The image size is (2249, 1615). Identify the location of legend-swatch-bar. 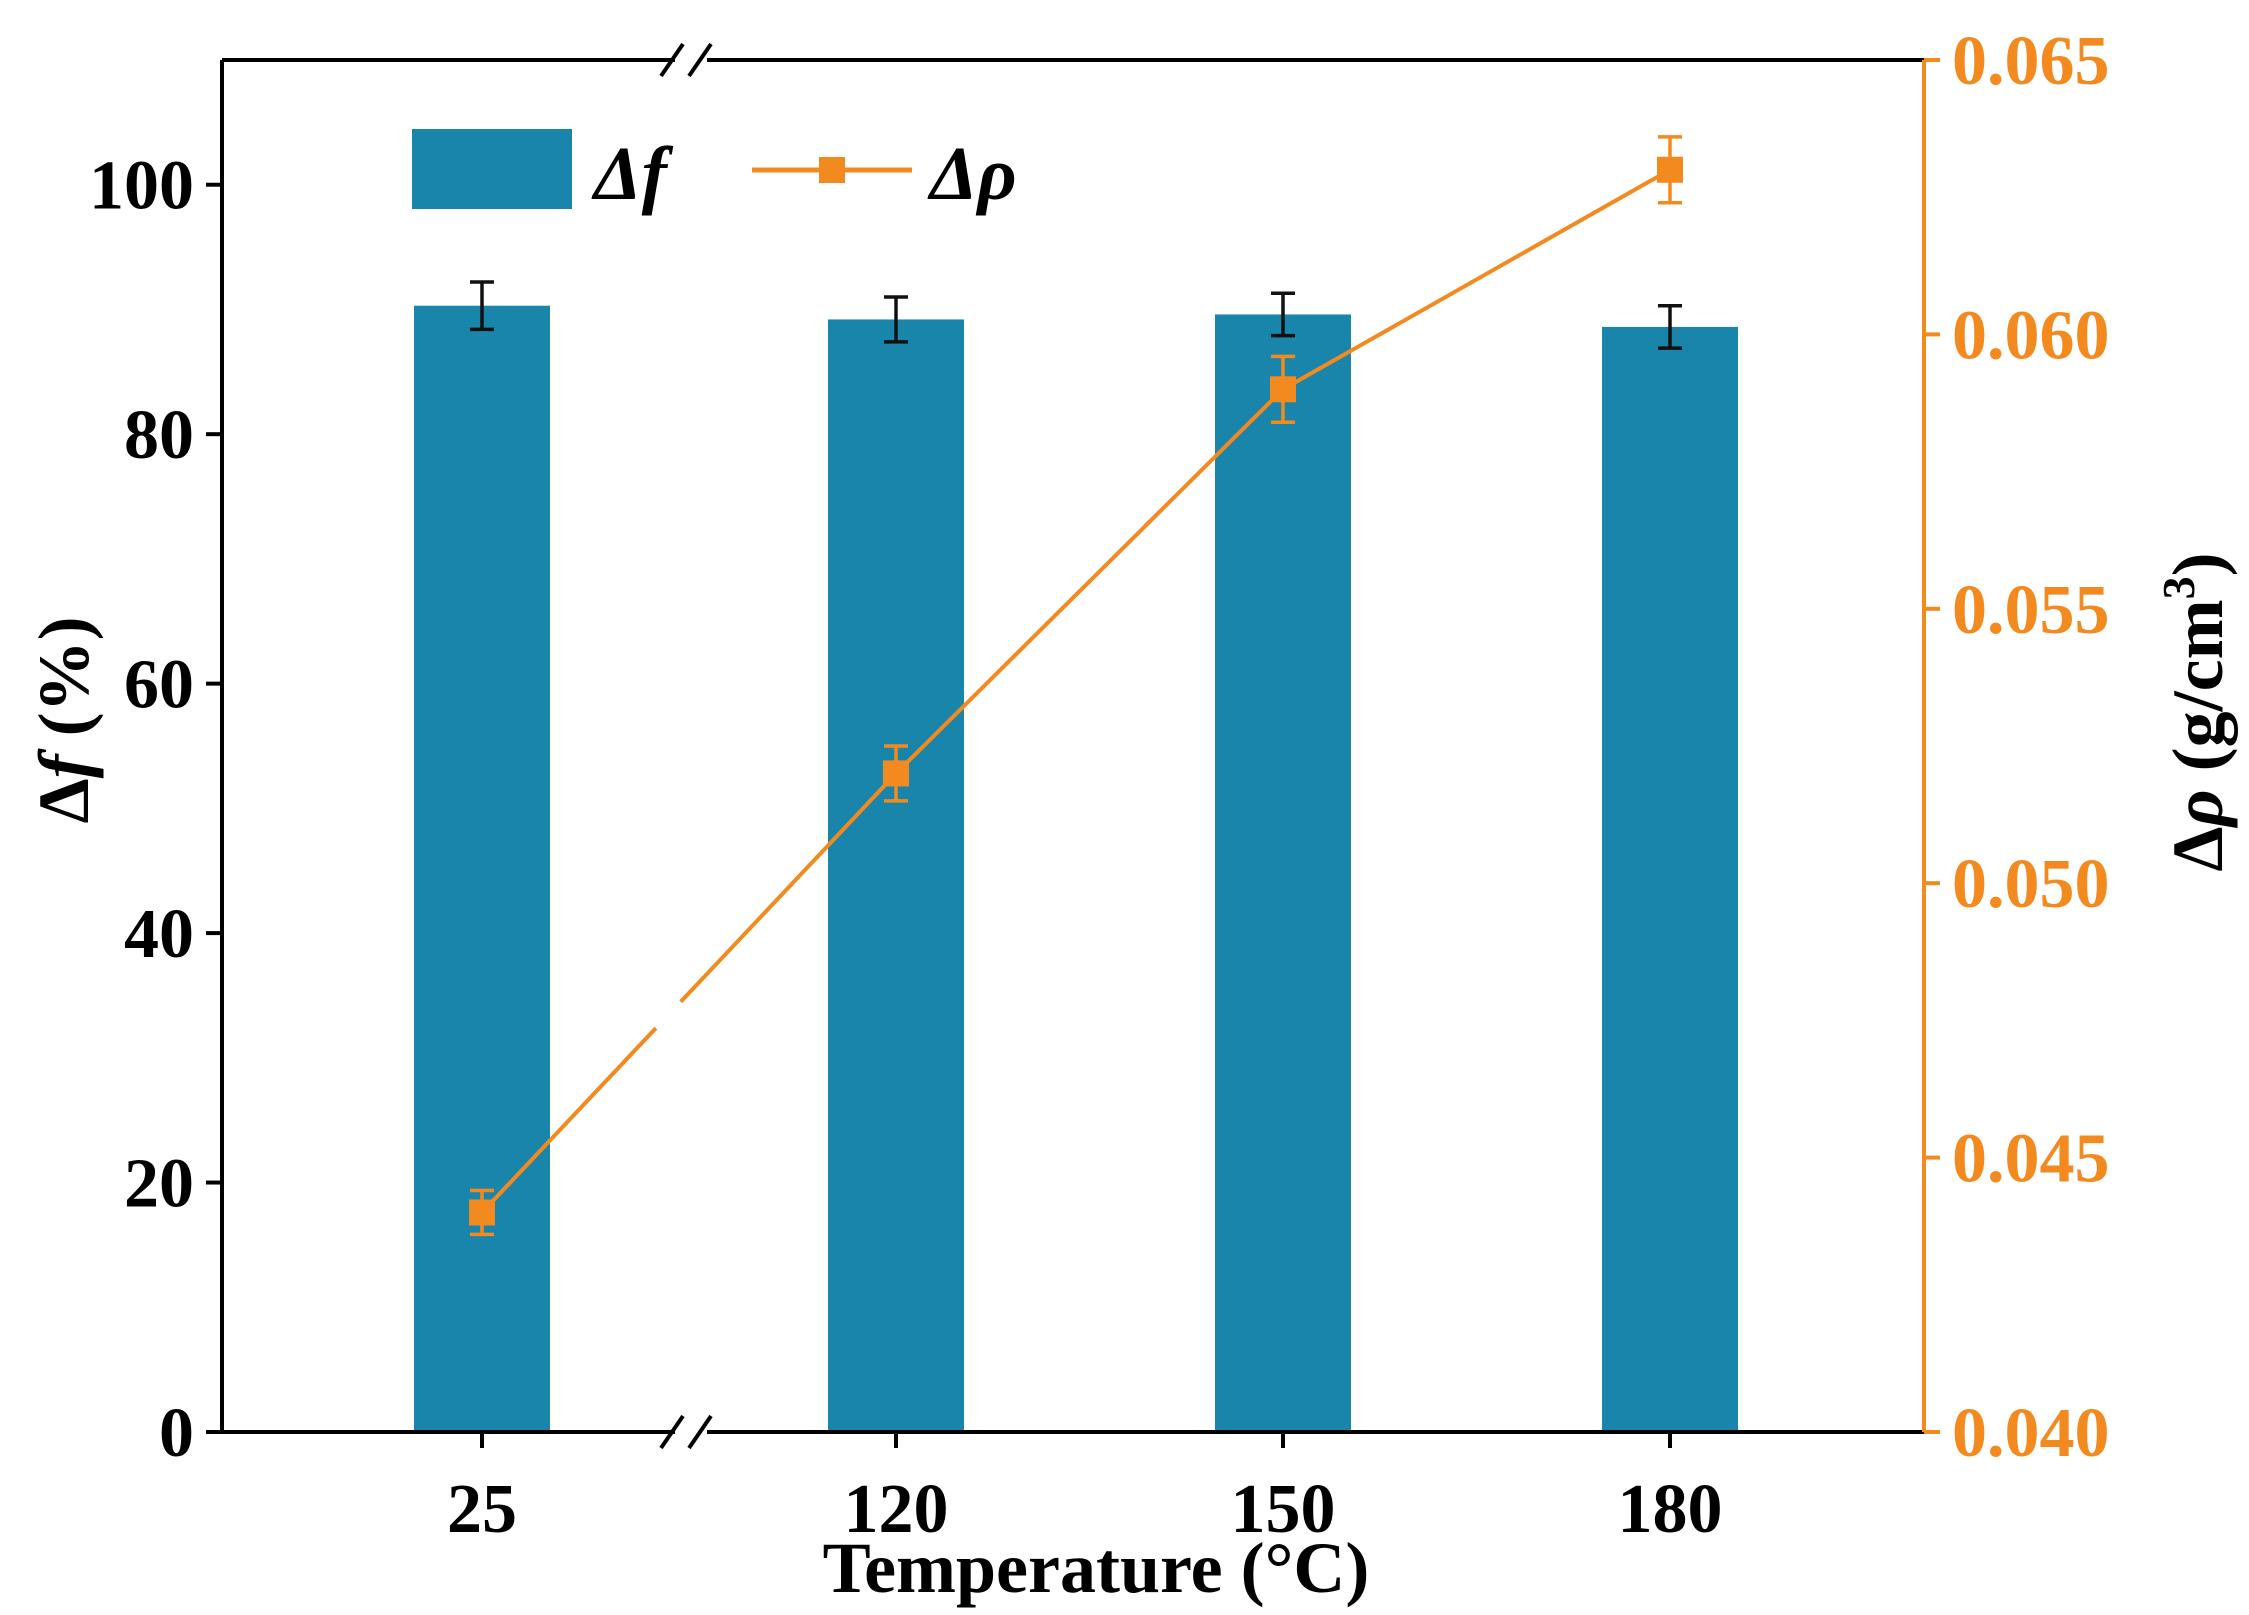
(492, 169).